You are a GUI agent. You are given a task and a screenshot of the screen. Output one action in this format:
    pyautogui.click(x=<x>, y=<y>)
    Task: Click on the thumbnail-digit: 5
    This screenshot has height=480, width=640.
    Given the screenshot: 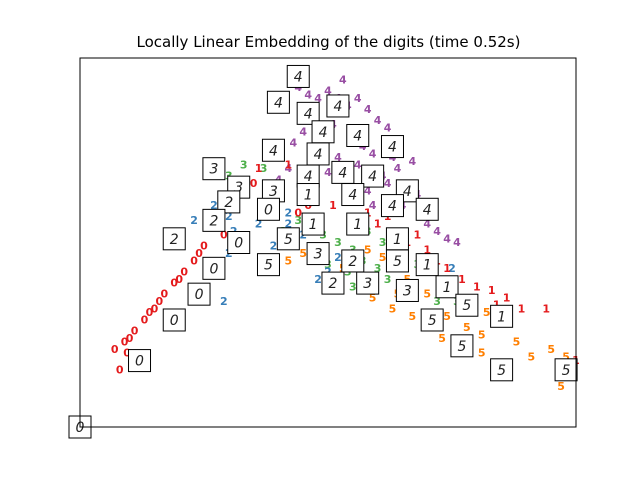 What is the action you would take?
    pyautogui.click(x=432, y=321)
    